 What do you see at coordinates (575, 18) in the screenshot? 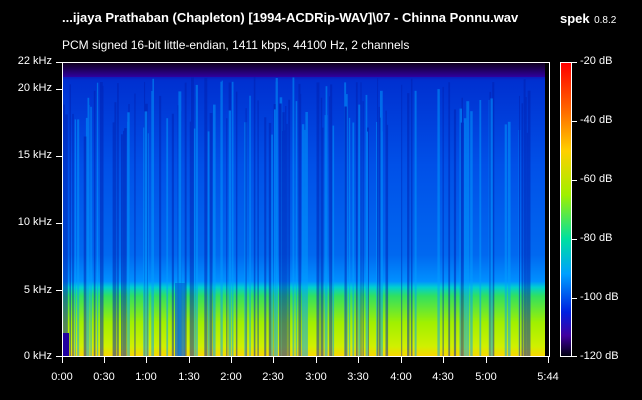
I see `app-name-label: spek` at bounding box center [575, 18].